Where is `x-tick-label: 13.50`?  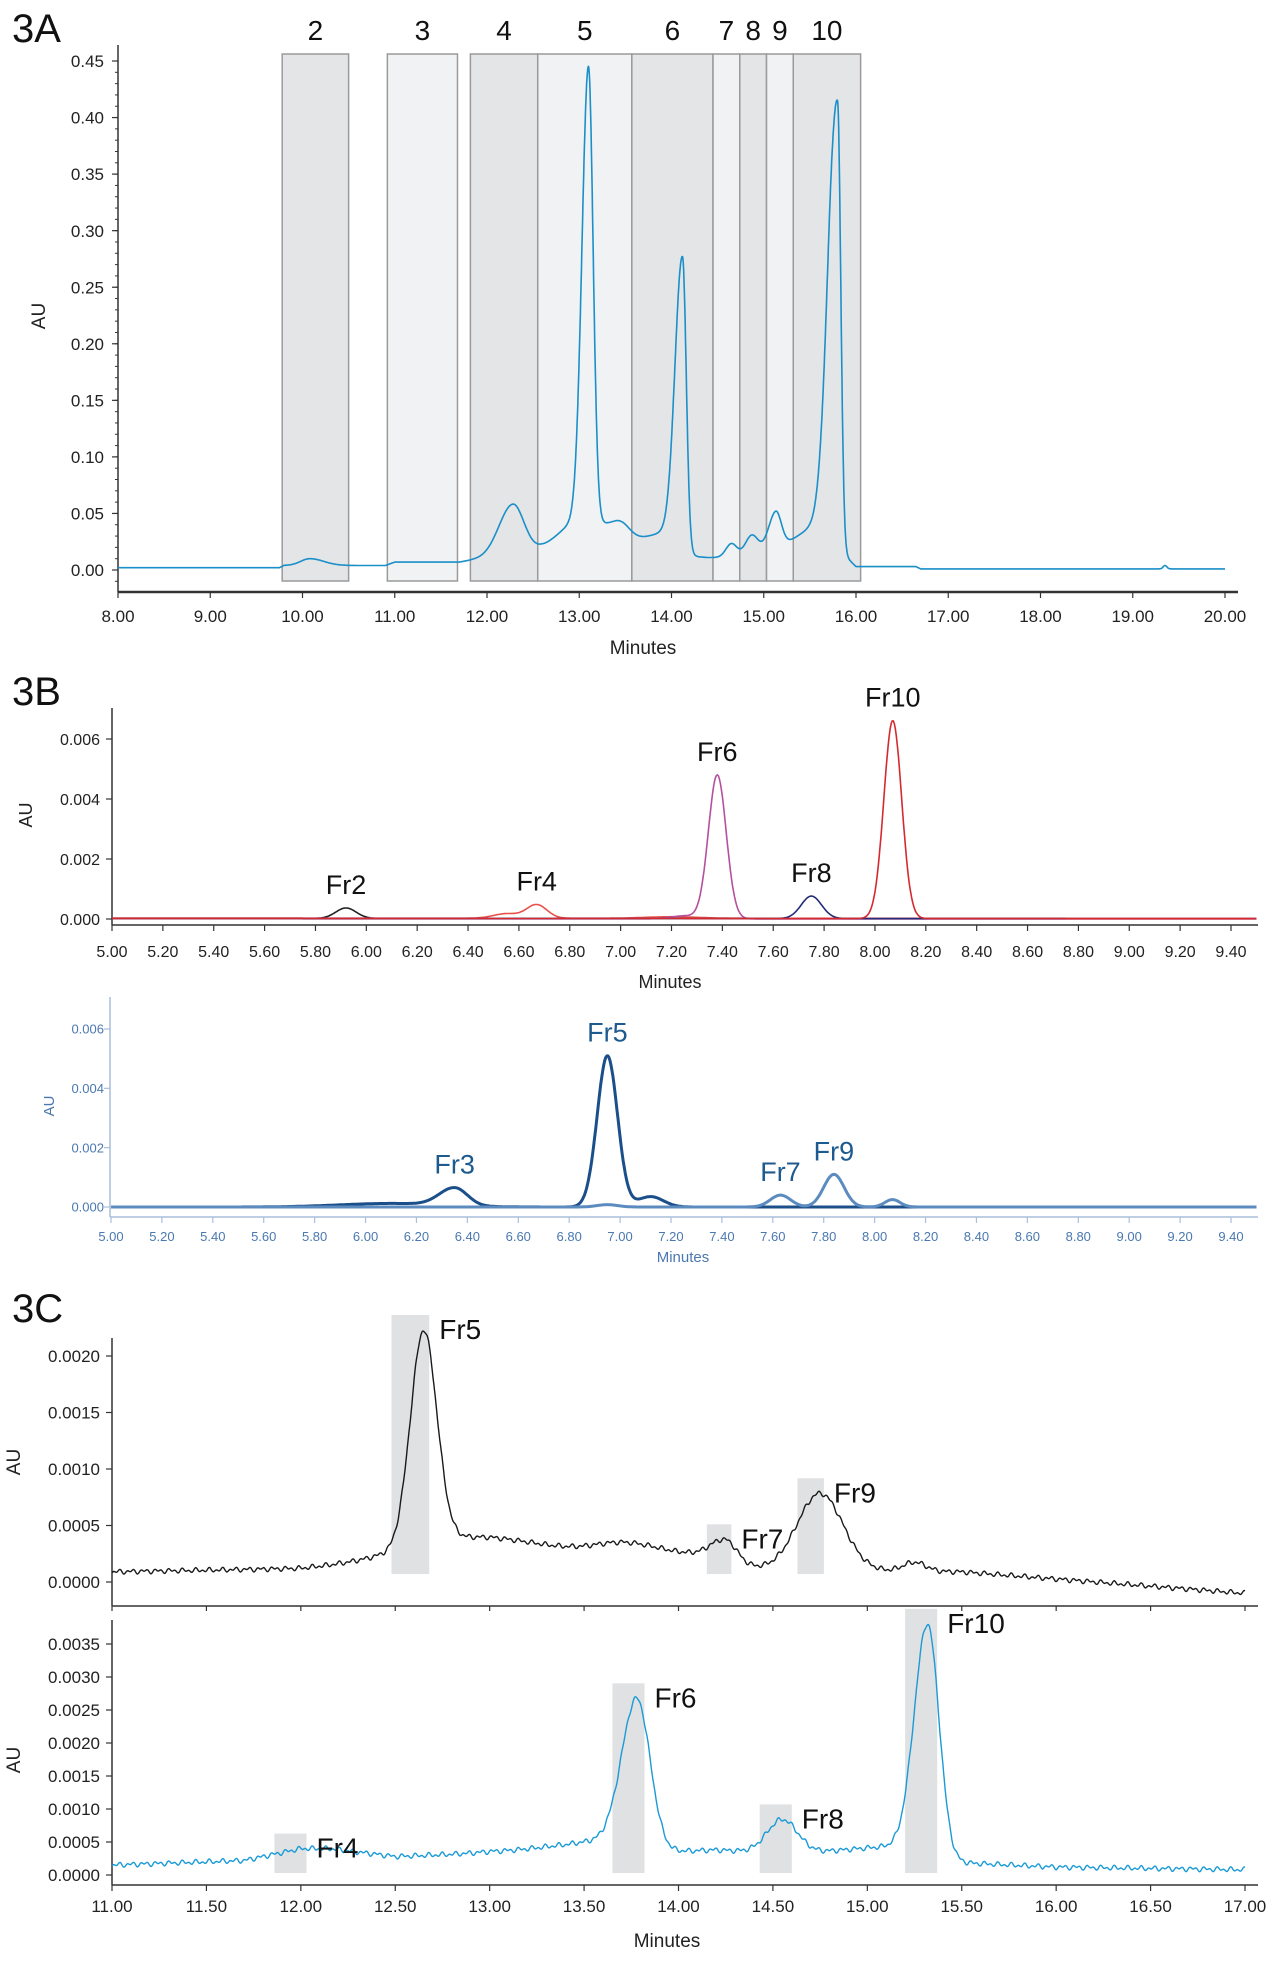
x-tick-label: 13.50 is located at coordinates (584, 1906).